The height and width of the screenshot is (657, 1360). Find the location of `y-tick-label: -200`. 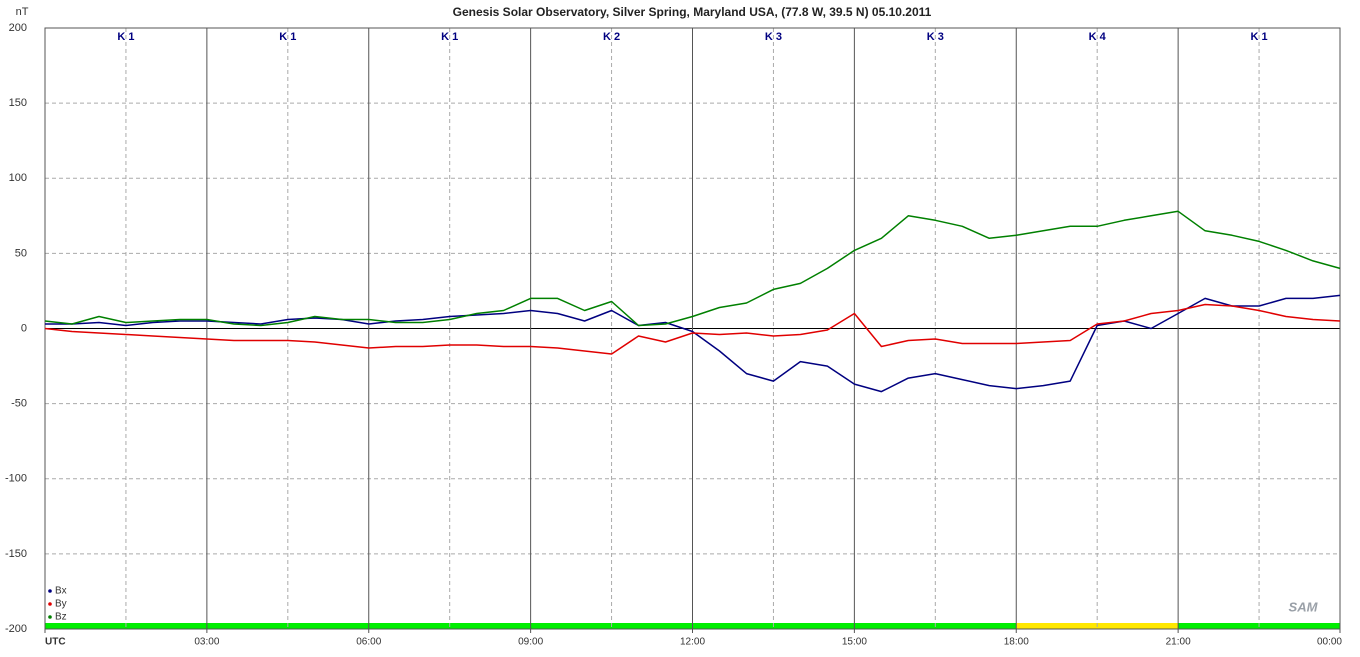

y-tick-label: -200 is located at coordinates (16, 629).